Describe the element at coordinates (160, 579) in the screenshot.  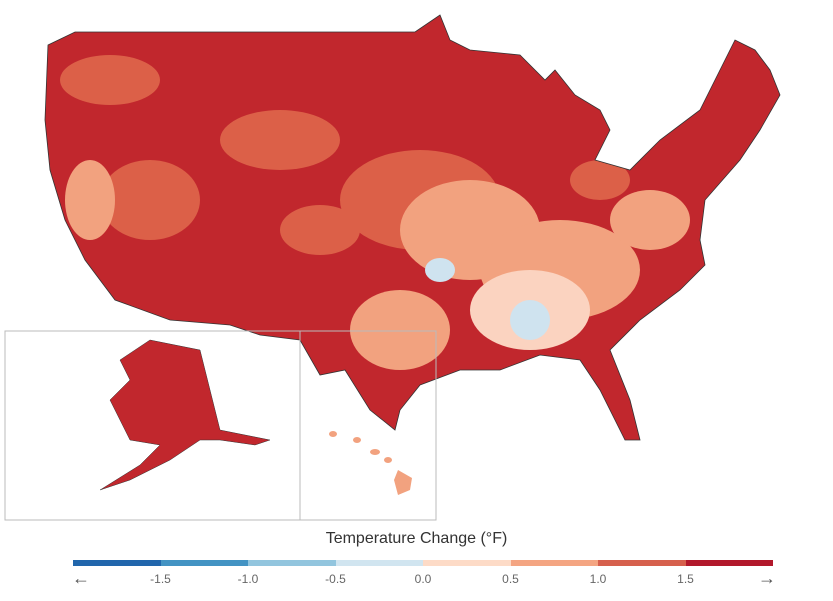
I see `legend-tick-label: -1.5` at that location.